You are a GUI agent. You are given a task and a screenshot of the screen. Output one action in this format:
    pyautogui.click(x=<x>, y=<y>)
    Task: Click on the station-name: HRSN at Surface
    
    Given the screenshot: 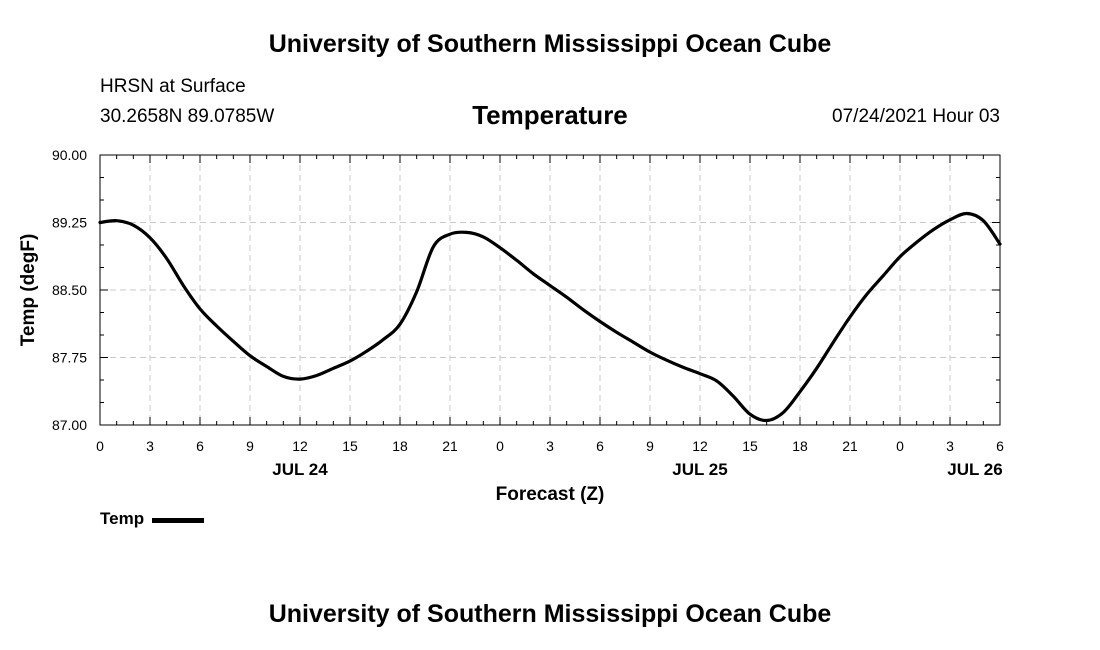 What is the action you would take?
    pyautogui.click(x=173, y=86)
    